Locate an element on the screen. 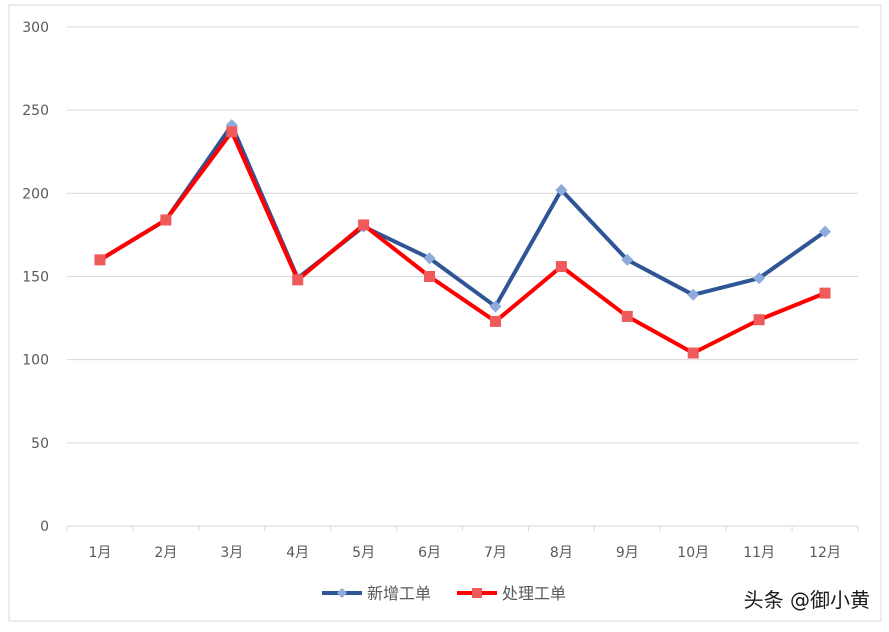 This screenshot has height=632, width=889. legend-label: 新增工单 is located at coordinates (399, 593).